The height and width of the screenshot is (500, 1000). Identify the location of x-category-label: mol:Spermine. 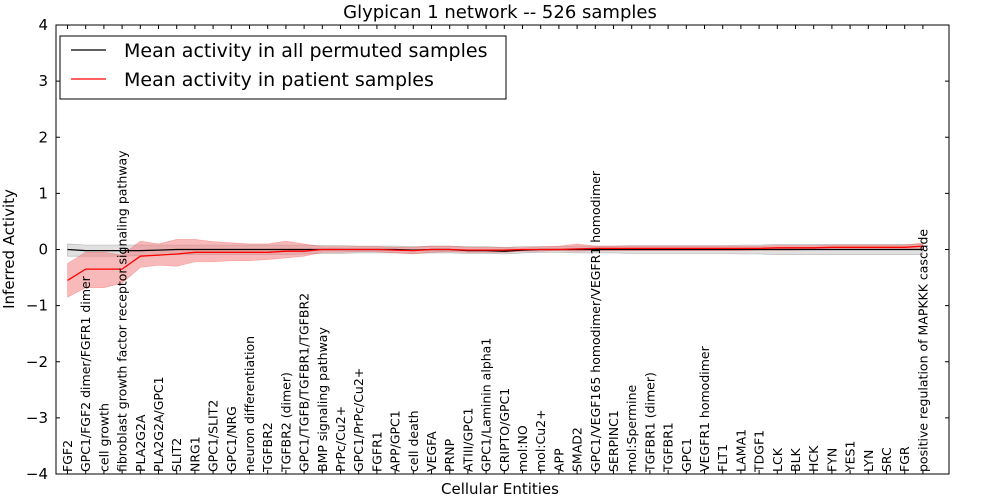
(631, 428).